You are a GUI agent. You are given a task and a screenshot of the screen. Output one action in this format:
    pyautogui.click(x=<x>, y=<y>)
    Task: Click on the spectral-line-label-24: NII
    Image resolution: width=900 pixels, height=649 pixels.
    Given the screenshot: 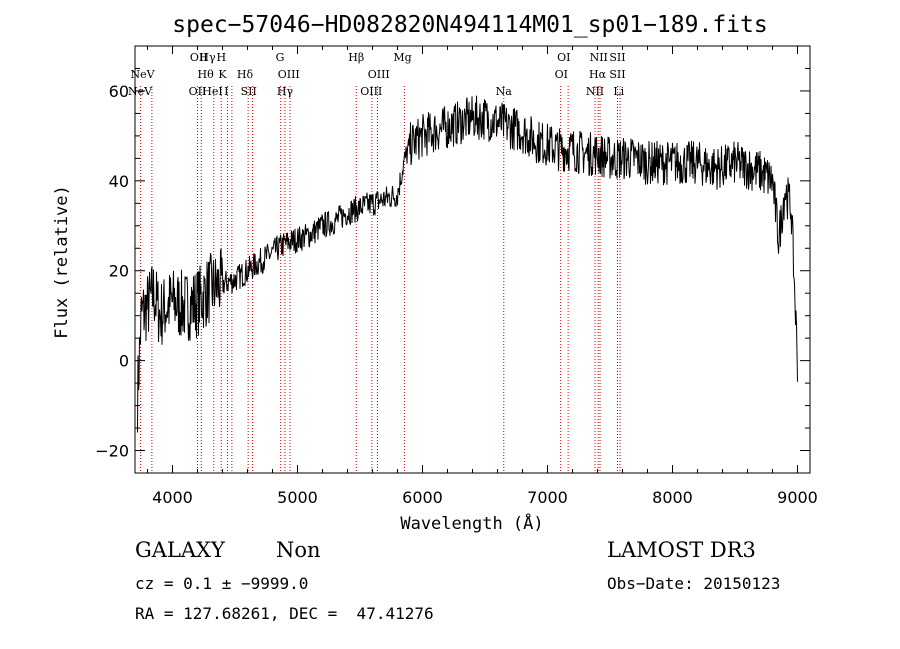 What is the action you would take?
    pyautogui.click(x=595, y=91)
    